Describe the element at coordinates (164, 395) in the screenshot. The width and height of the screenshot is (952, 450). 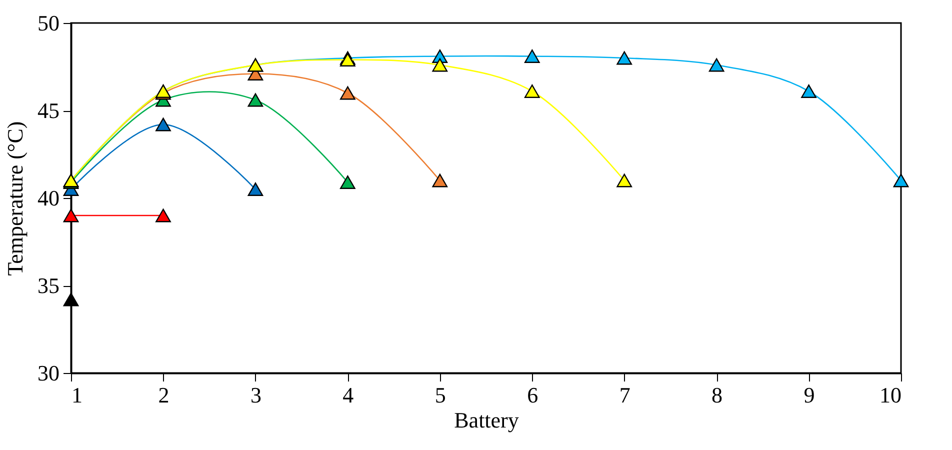
I see `x-tick-label: 2` at that location.